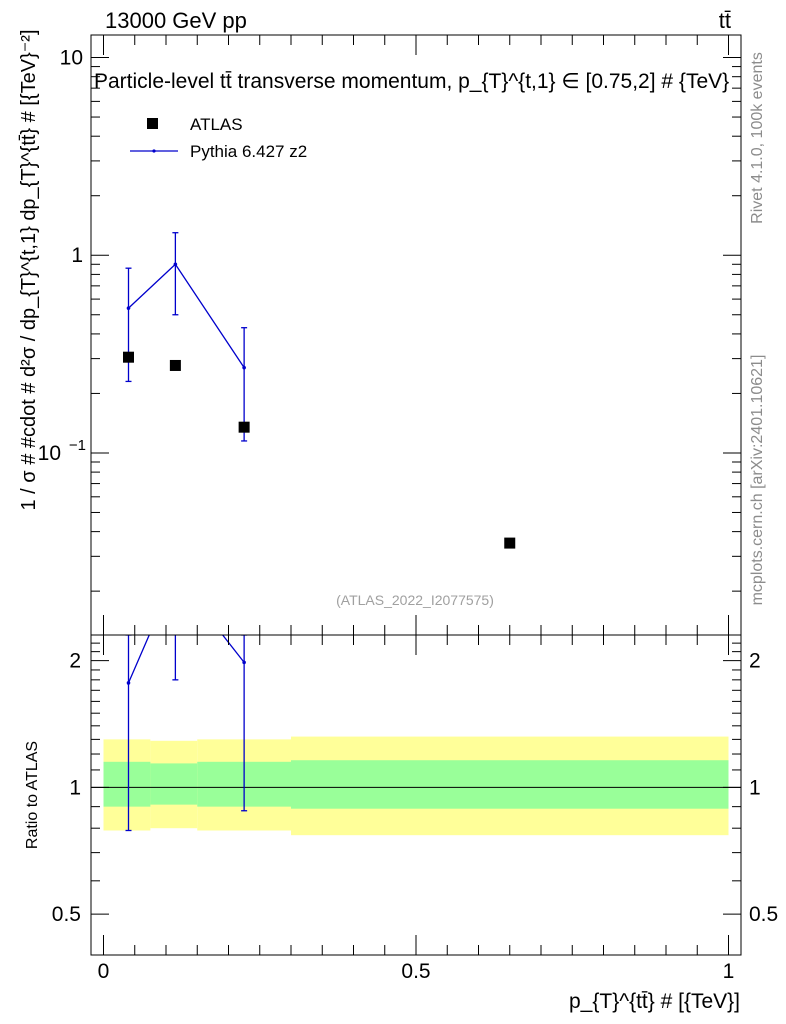  What do you see at coordinates (104, 971) in the screenshot?
I see `x-tick-label-0: 0` at bounding box center [104, 971].